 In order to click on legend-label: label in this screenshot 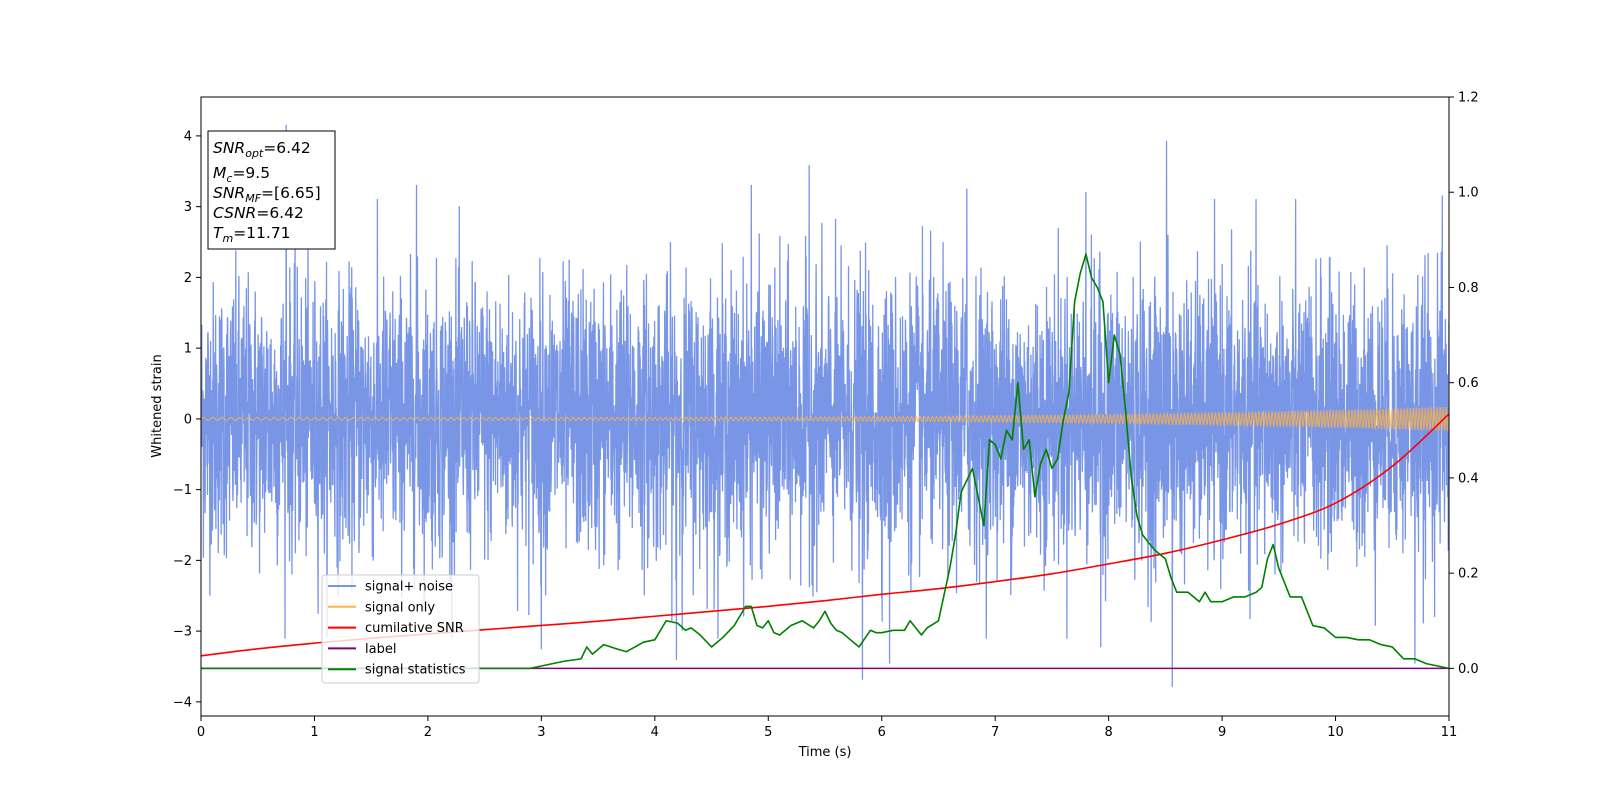, I will do `click(380, 649)`.